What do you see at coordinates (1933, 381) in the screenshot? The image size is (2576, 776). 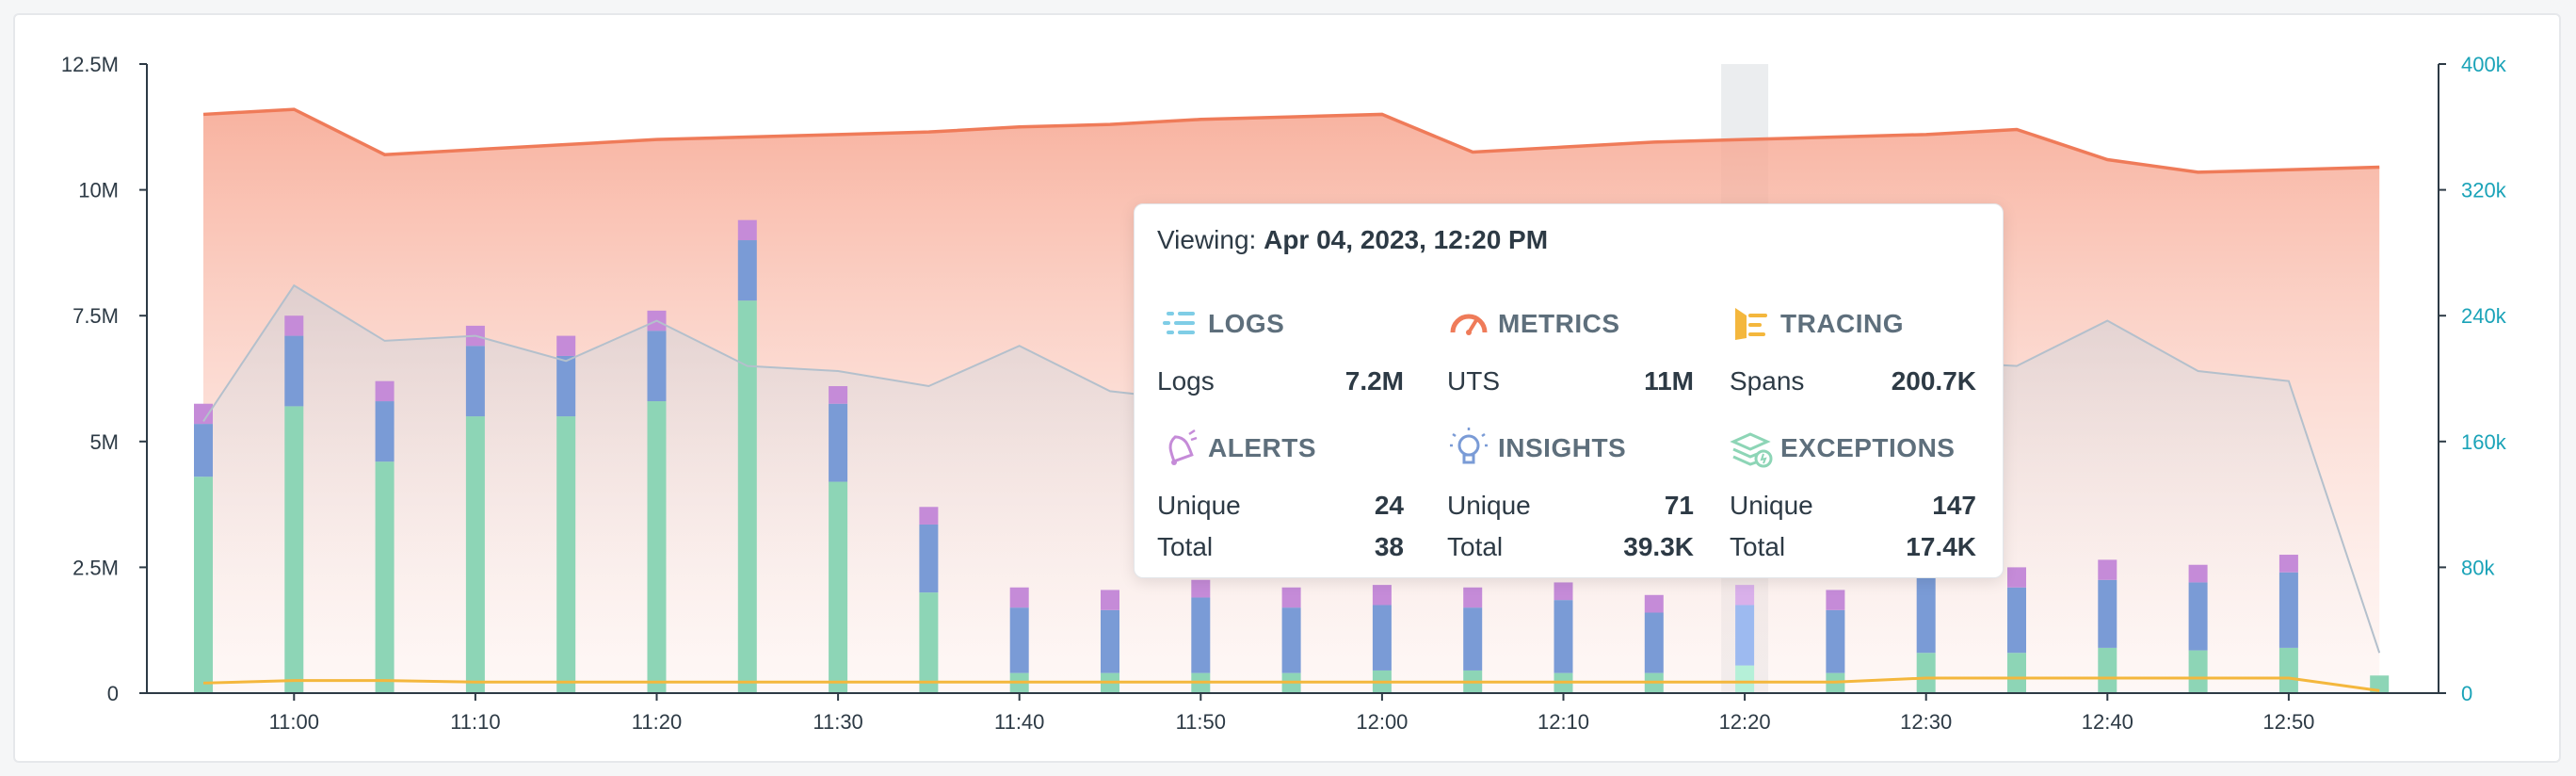 I see `tooltip-stat-value: 200.7K` at bounding box center [1933, 381].